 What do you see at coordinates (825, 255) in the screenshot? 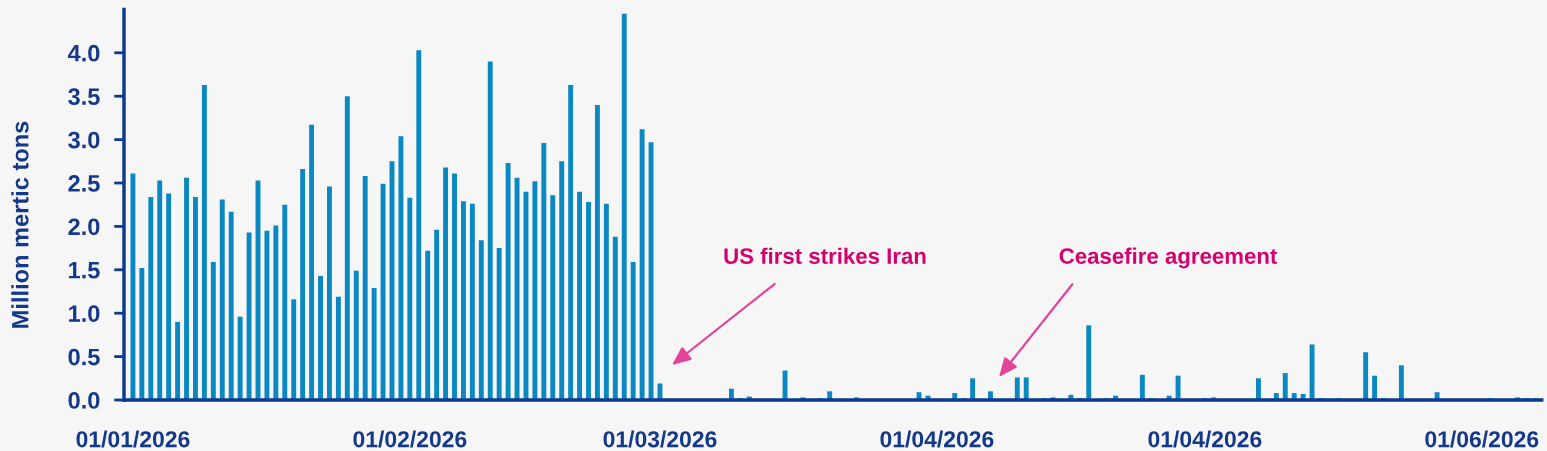
I see `annotation: US first strikes Iran` at bounding box center [825, 255].